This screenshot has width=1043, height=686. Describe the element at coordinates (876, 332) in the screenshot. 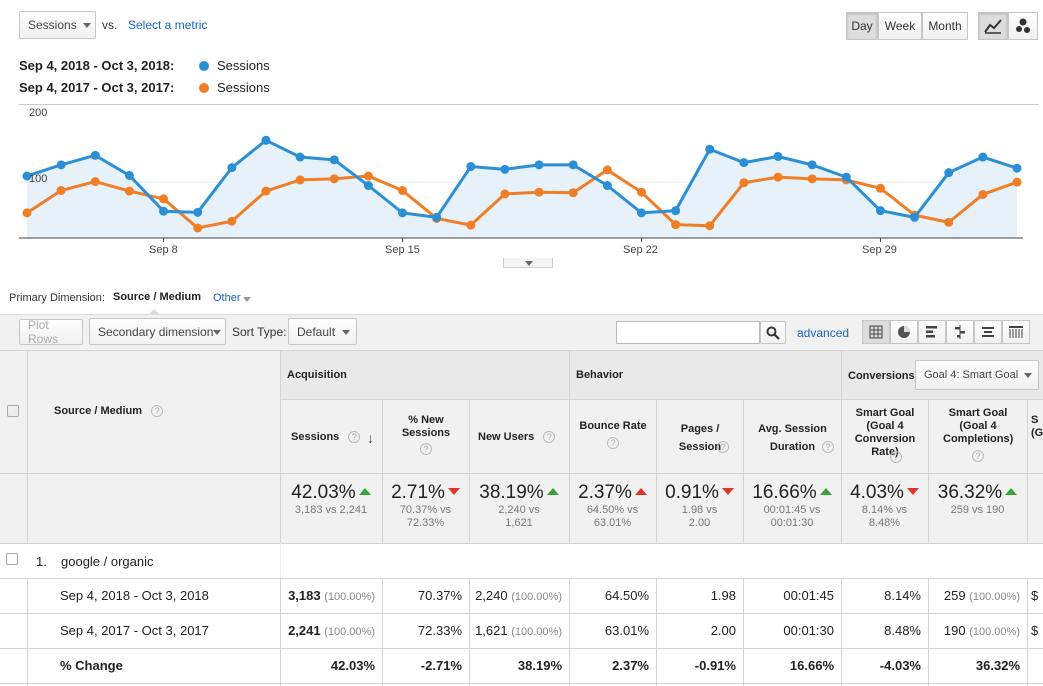

I see `table-view-button` at that location.